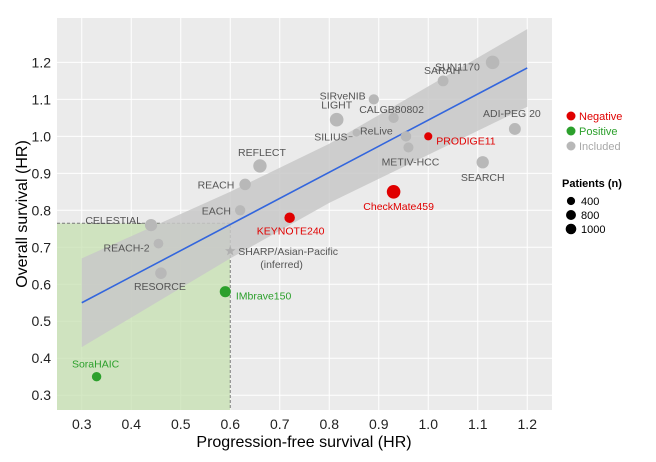 Image resolution: width=656 pixels, height=462 pixels. I want to click on y-tick-label: 0.9, so click(42, 173).